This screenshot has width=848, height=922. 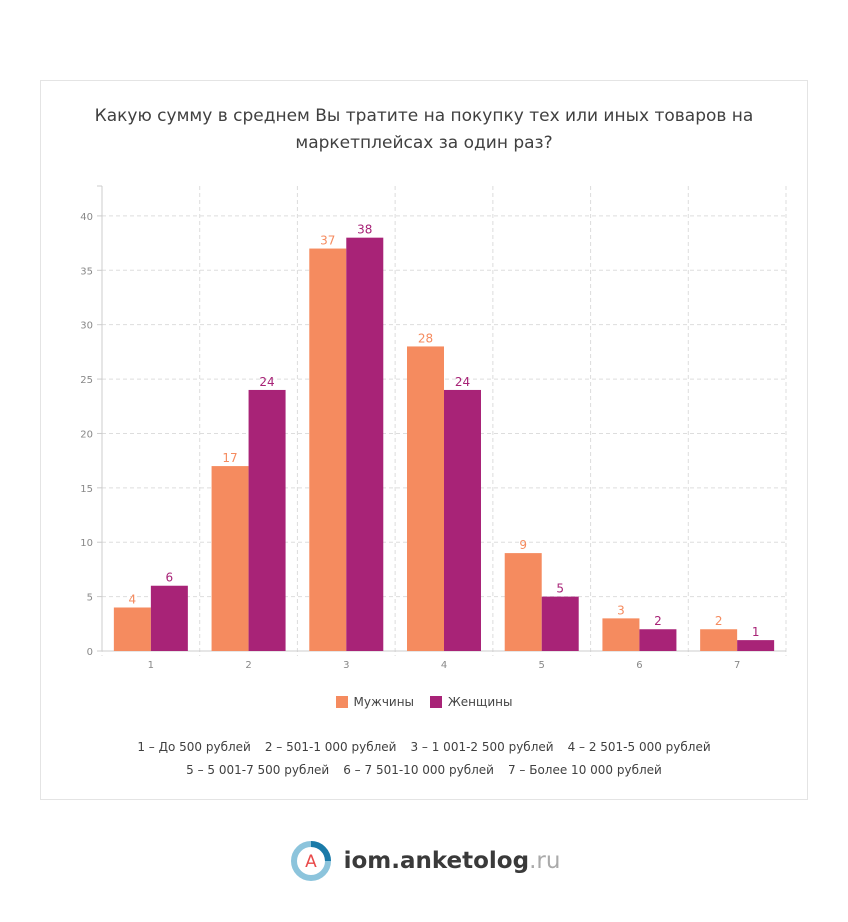 I want to click on logo-letter: A, so click(x=311, y=862).